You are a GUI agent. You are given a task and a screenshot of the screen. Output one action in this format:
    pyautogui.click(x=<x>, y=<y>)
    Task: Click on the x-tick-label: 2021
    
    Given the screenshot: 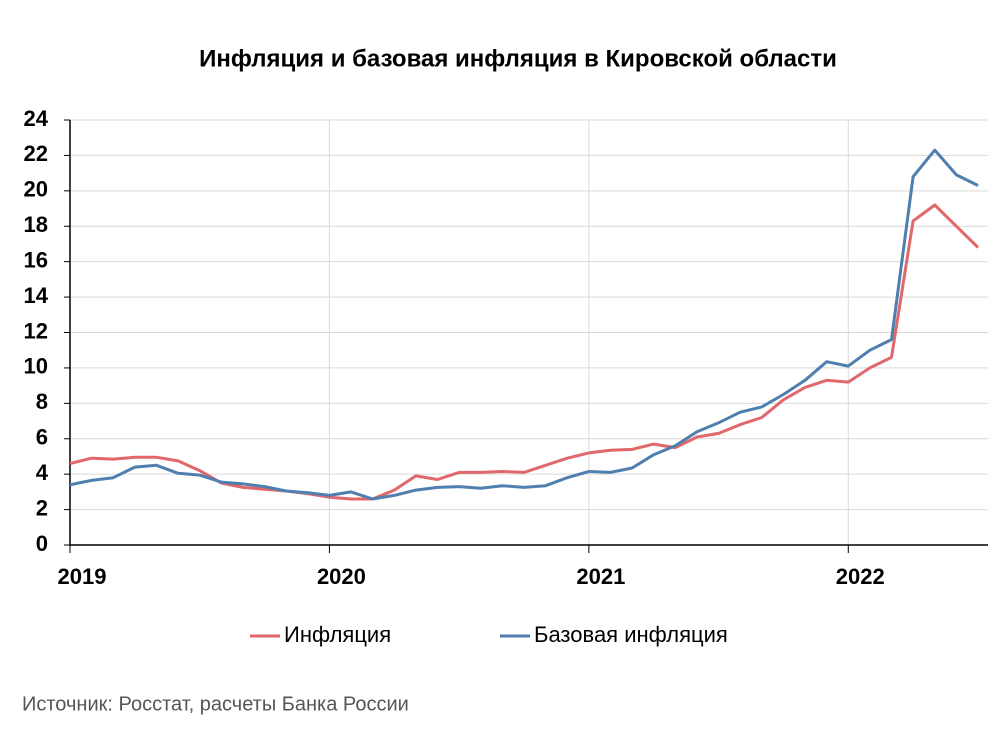 What is the action you would take?
    pyautogui.click(x=600, y=576)
    